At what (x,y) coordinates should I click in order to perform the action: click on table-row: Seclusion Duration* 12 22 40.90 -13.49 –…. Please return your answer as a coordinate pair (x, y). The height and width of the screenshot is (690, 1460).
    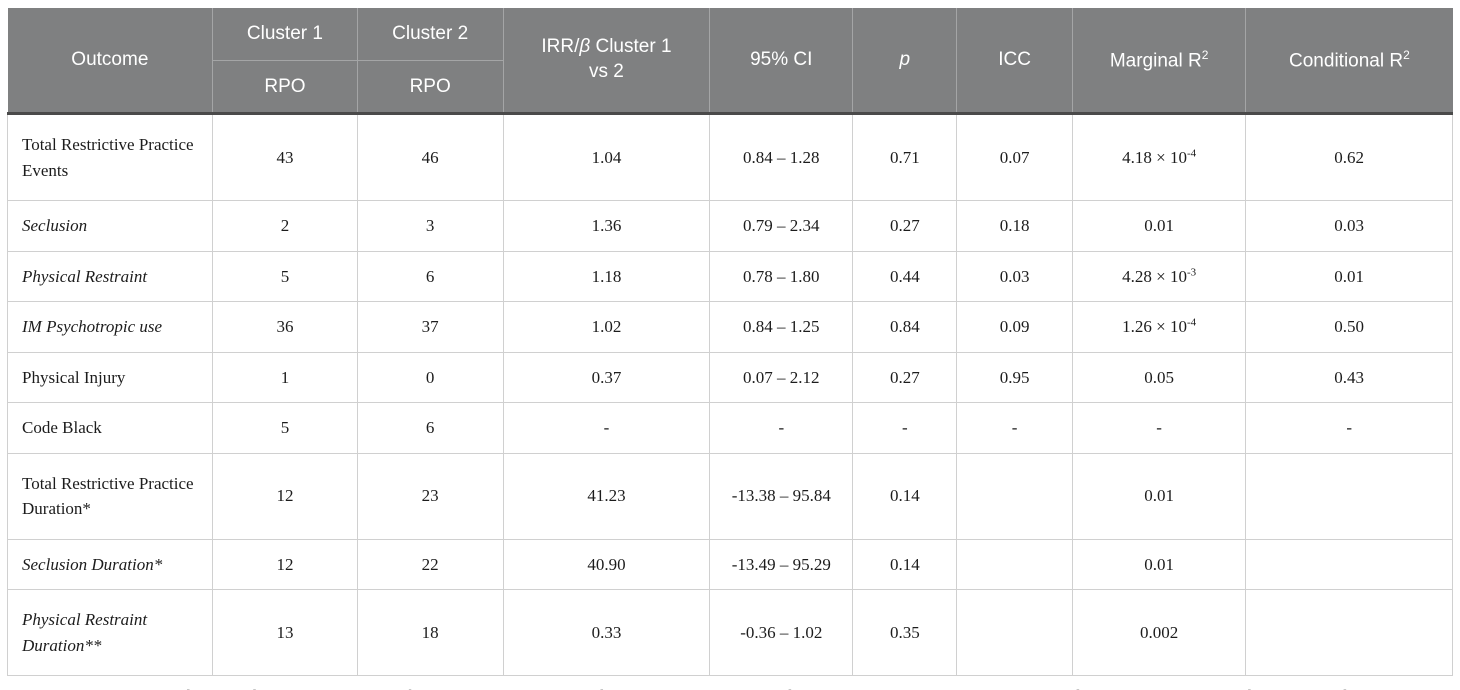
    Looking at the image, I should click on (729, 564).